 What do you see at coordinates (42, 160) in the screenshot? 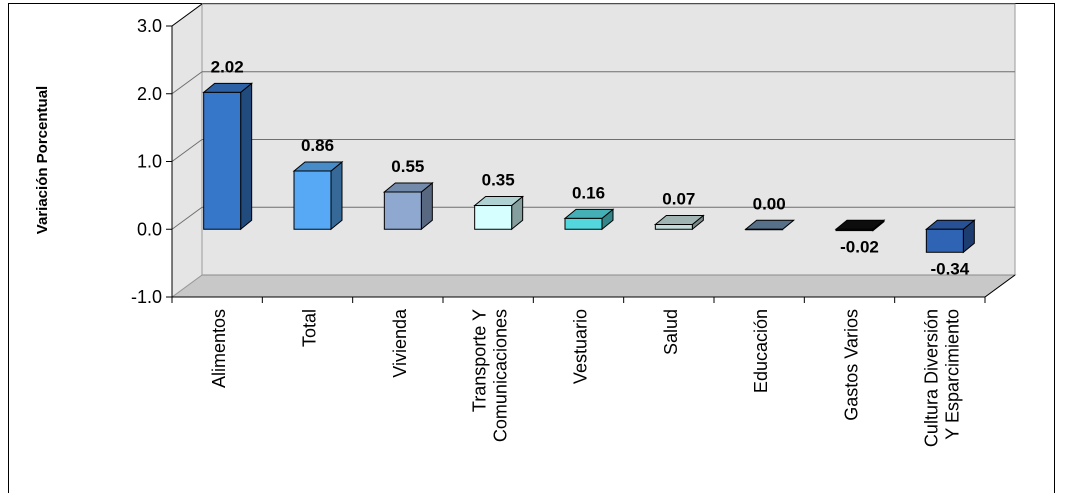
I see `y-axis-label: Variación Porcentual` at bounding box center [42, 160].